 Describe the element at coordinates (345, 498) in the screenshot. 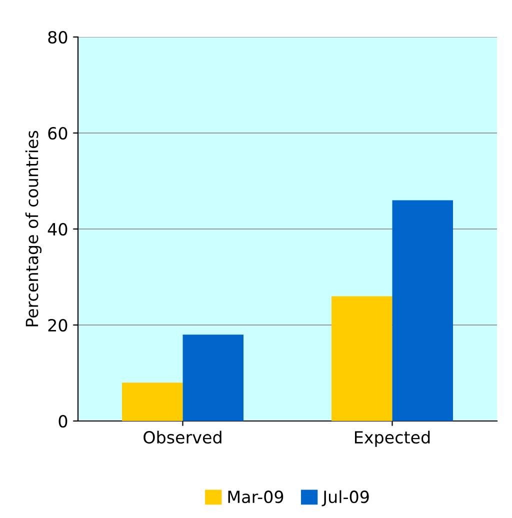

I see `legend-label: Jul-09` at that location.